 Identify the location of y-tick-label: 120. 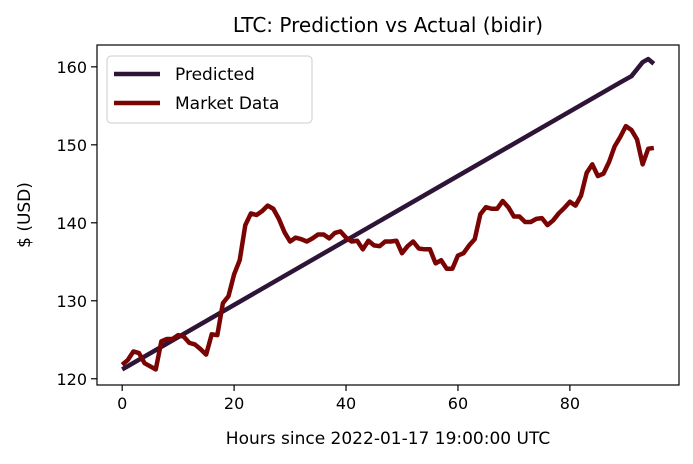
(71, 379).